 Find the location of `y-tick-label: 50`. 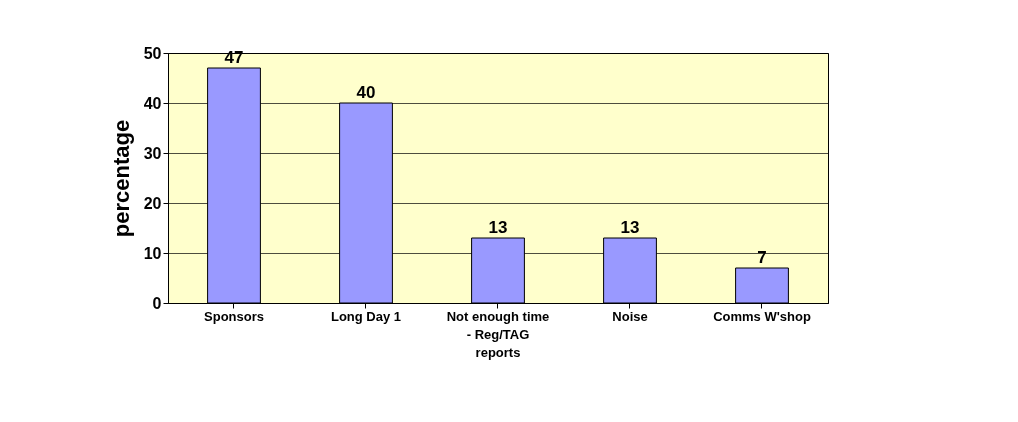

y-tick-label: 50 is located at coordinates (152, 53).